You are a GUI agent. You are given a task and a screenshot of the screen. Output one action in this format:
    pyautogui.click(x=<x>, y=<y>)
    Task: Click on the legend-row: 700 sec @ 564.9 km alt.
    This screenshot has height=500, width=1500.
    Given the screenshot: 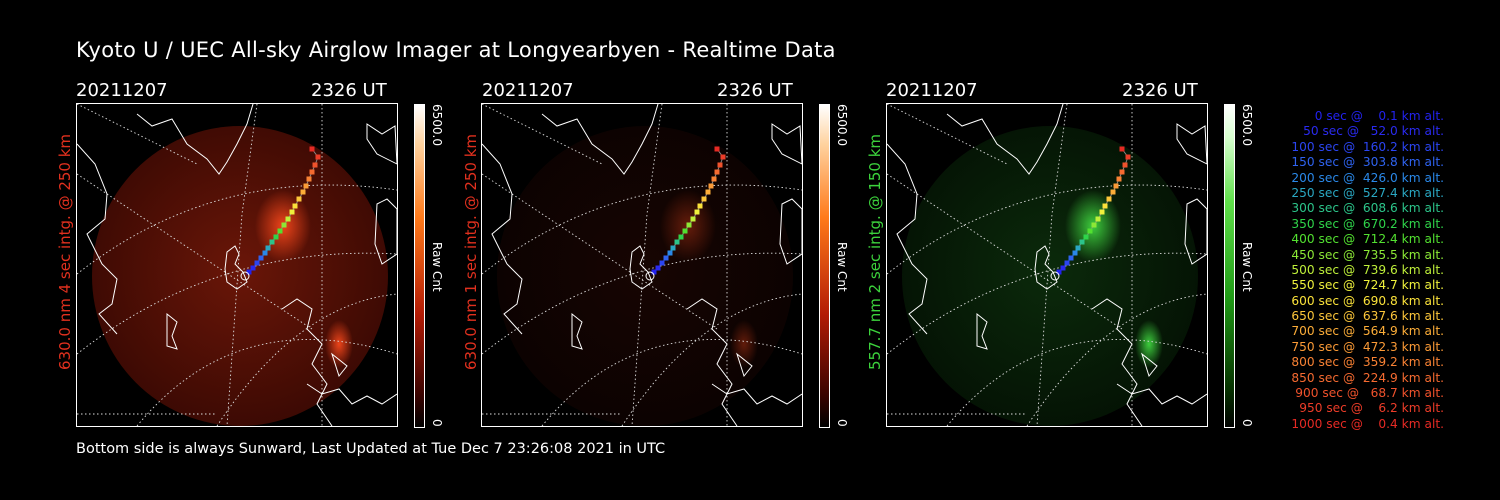 What is the action you would take?
    pyautogui.click(x=1367, y=331)
    